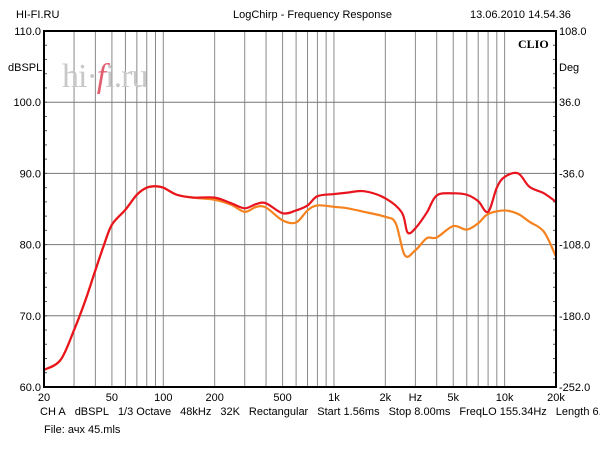 This screenshot has height=450, width=600. I want to click on x-tick-label: 20, so click(44, 398).